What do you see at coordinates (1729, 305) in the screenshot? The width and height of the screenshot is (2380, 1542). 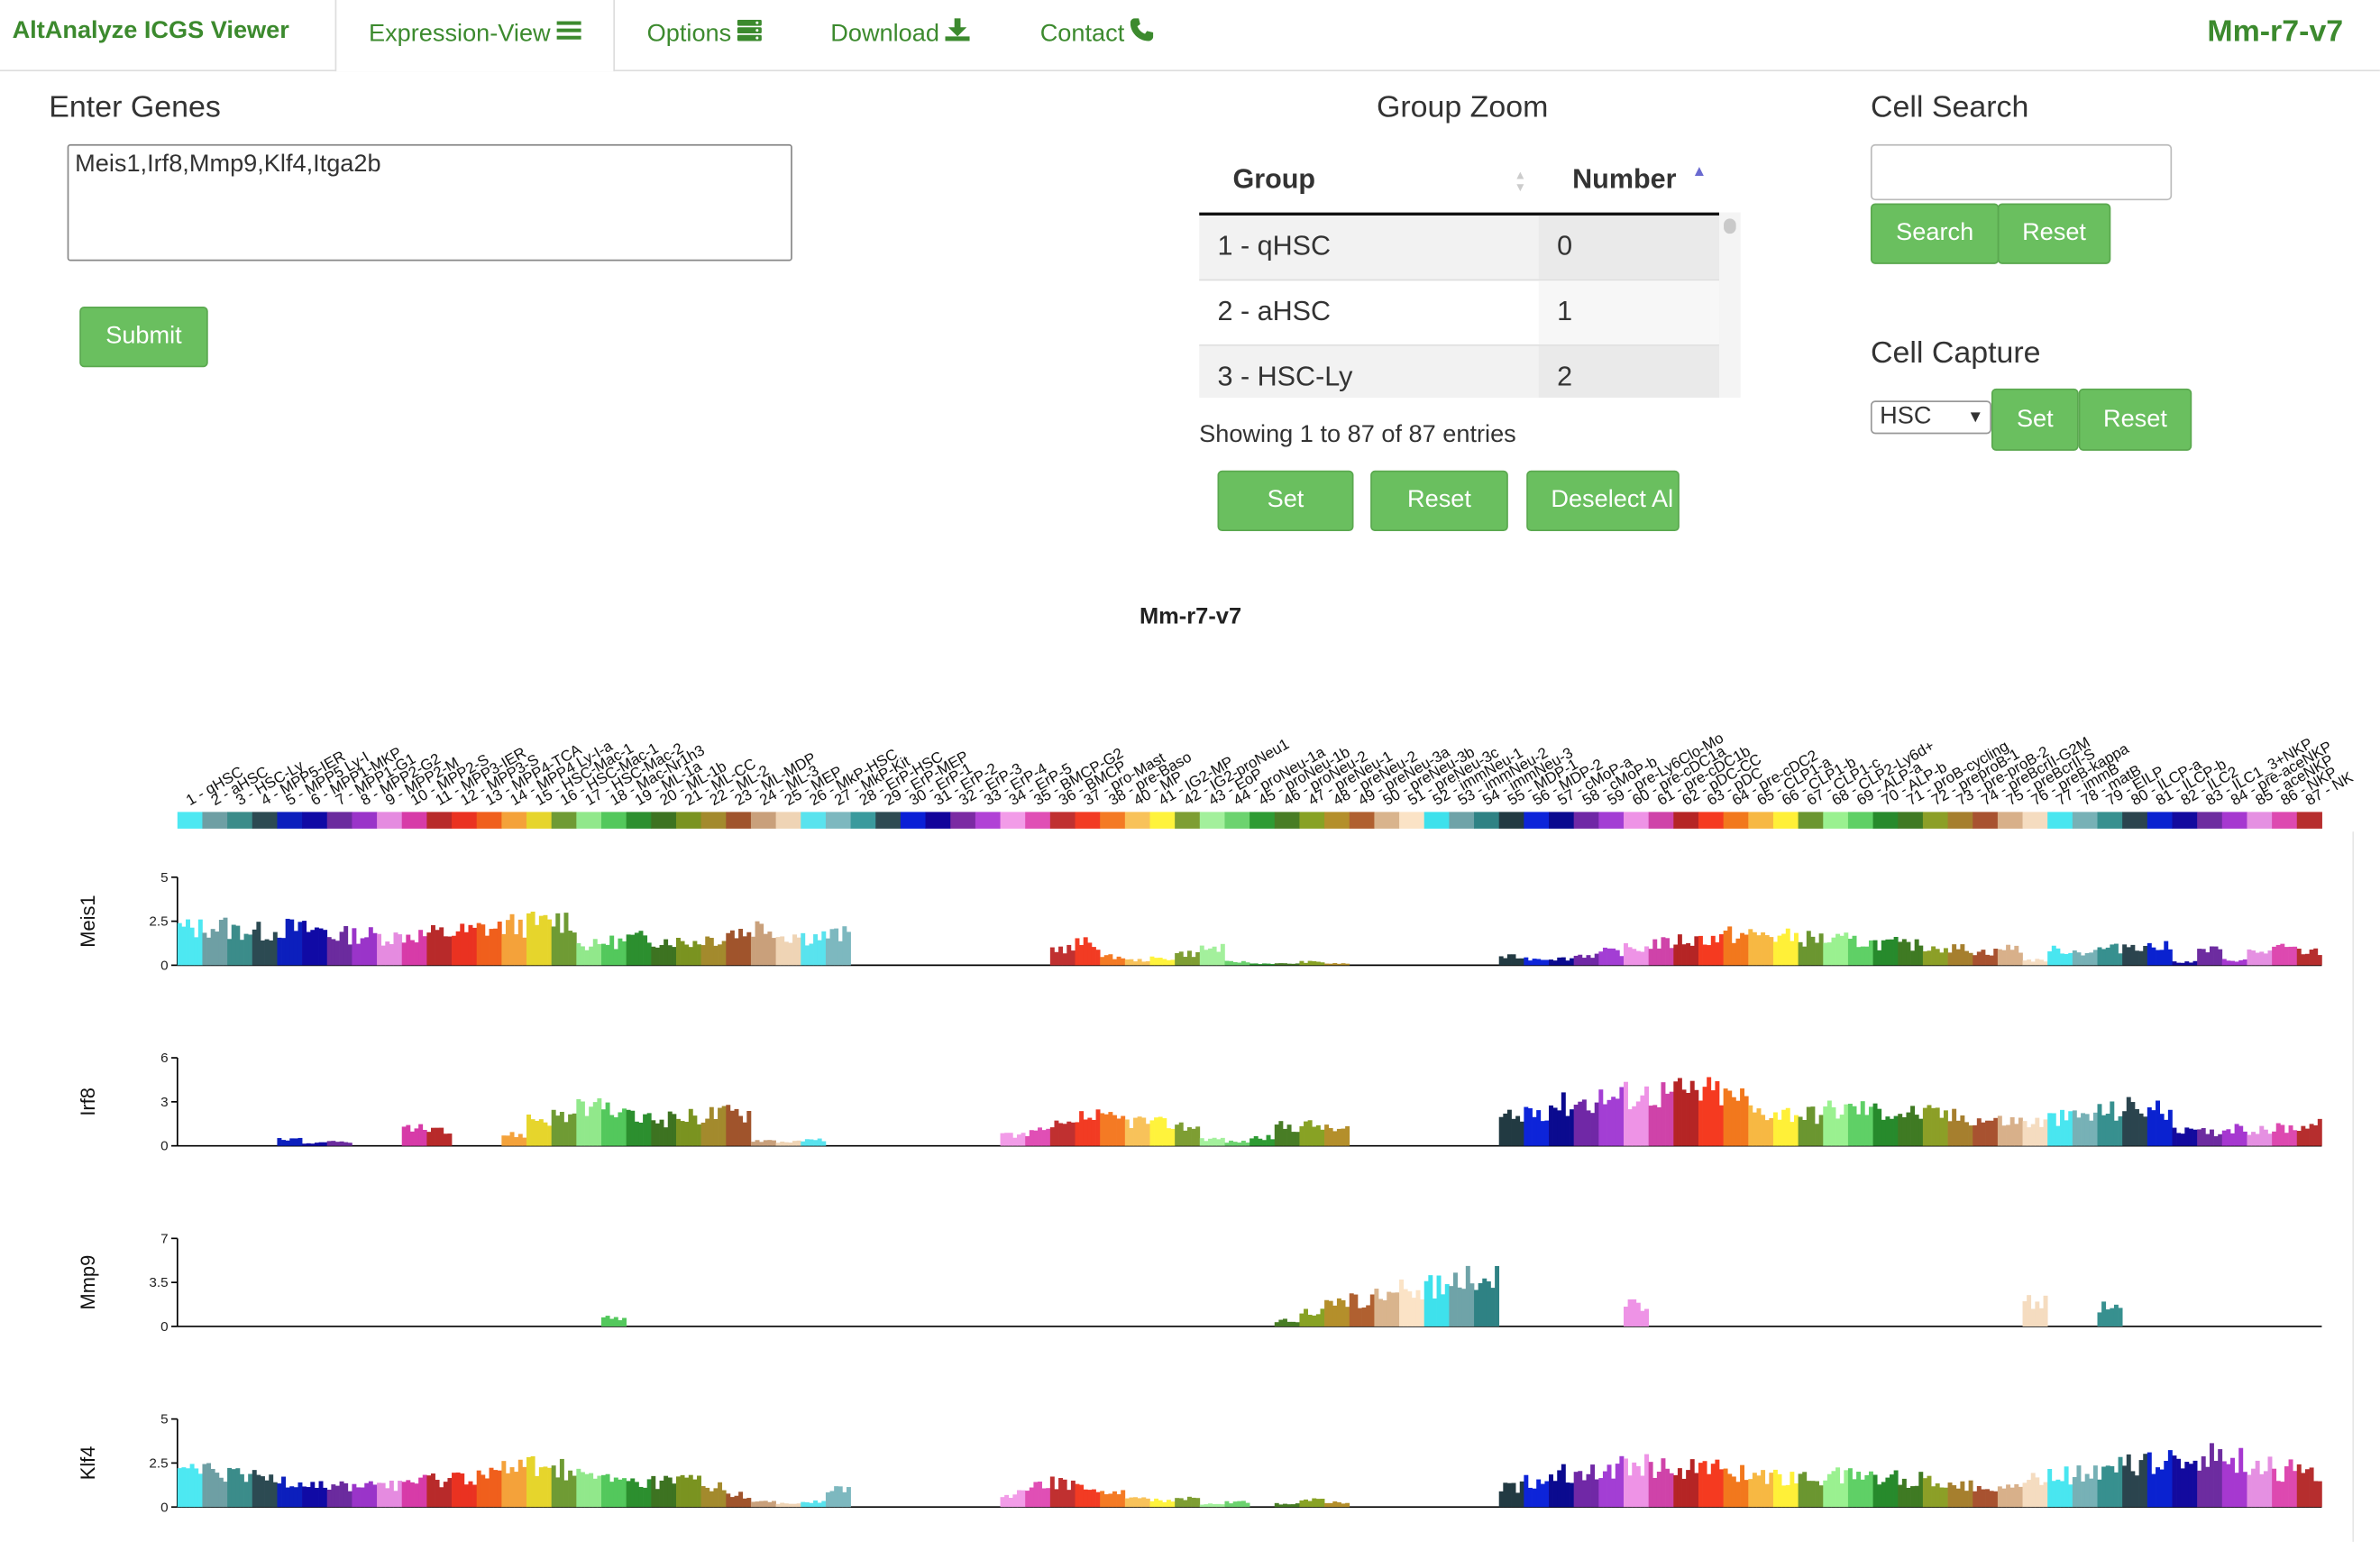 I see `table-scrollbar` at bounding box center [1729, 305].